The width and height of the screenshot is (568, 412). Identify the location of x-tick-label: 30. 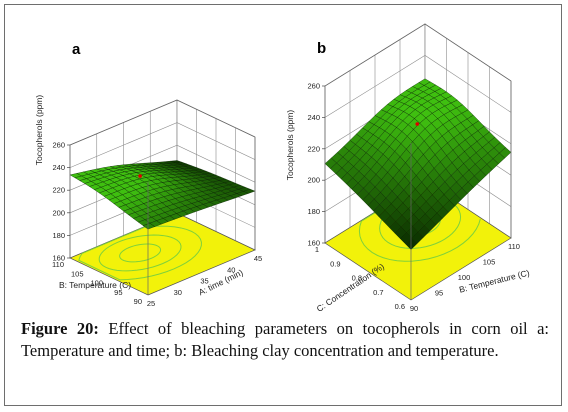
(178, 292).